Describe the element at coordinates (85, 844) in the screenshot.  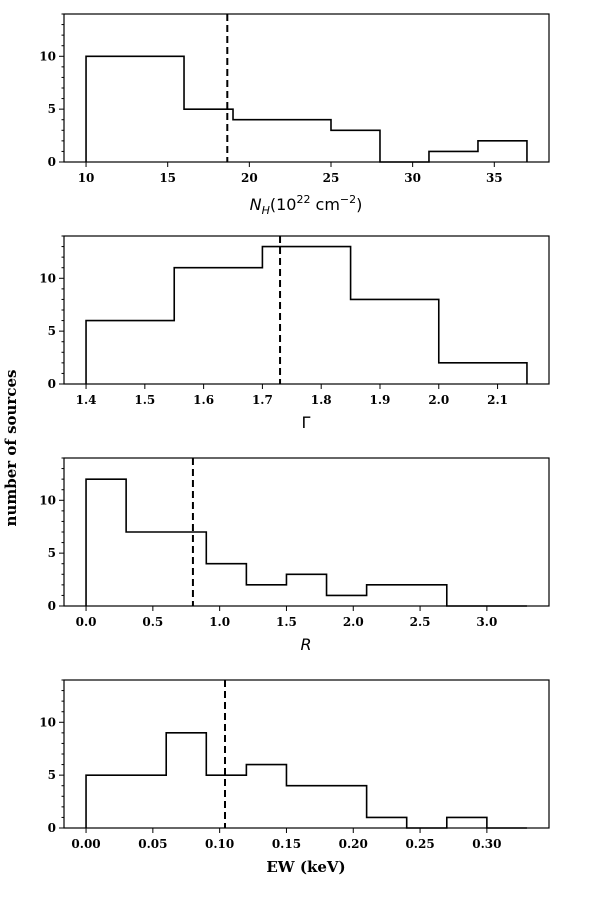
I see `x-tick-label: 0.00` at that location.